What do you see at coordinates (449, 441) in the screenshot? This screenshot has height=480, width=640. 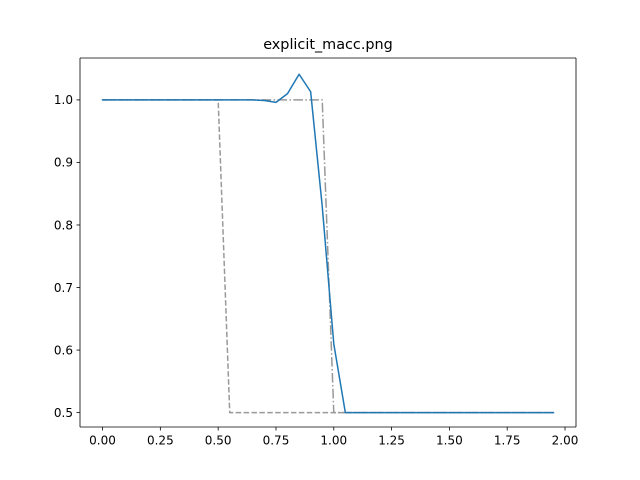 I see `x-tick-label: 1.50` at bounding box center [449, 441].